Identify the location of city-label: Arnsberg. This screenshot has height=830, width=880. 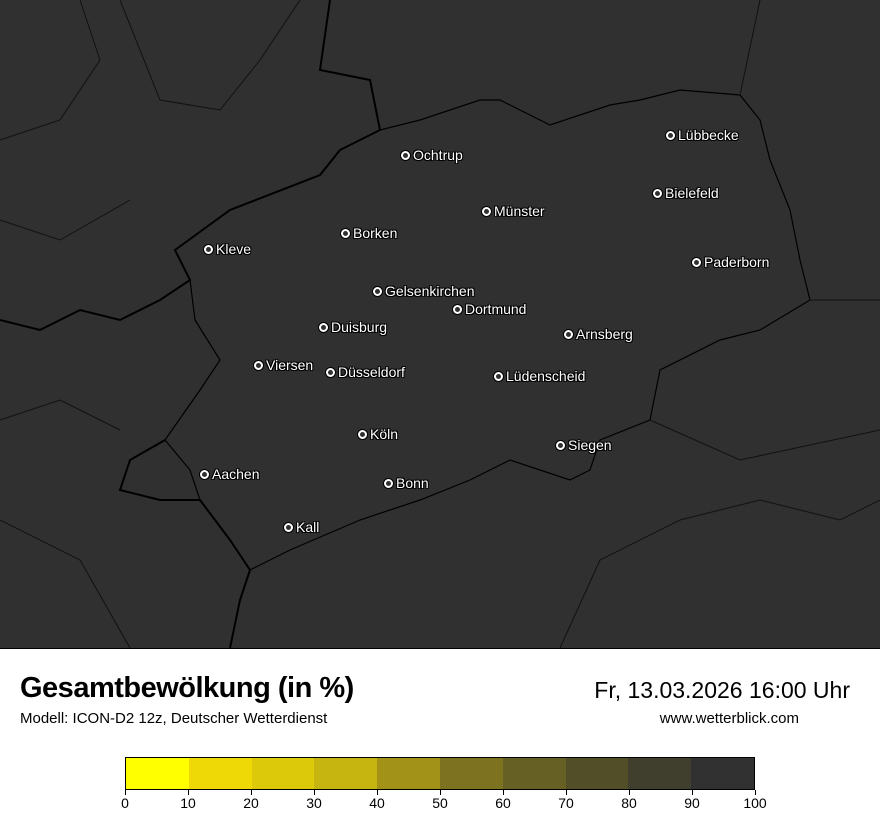
(604, 334).